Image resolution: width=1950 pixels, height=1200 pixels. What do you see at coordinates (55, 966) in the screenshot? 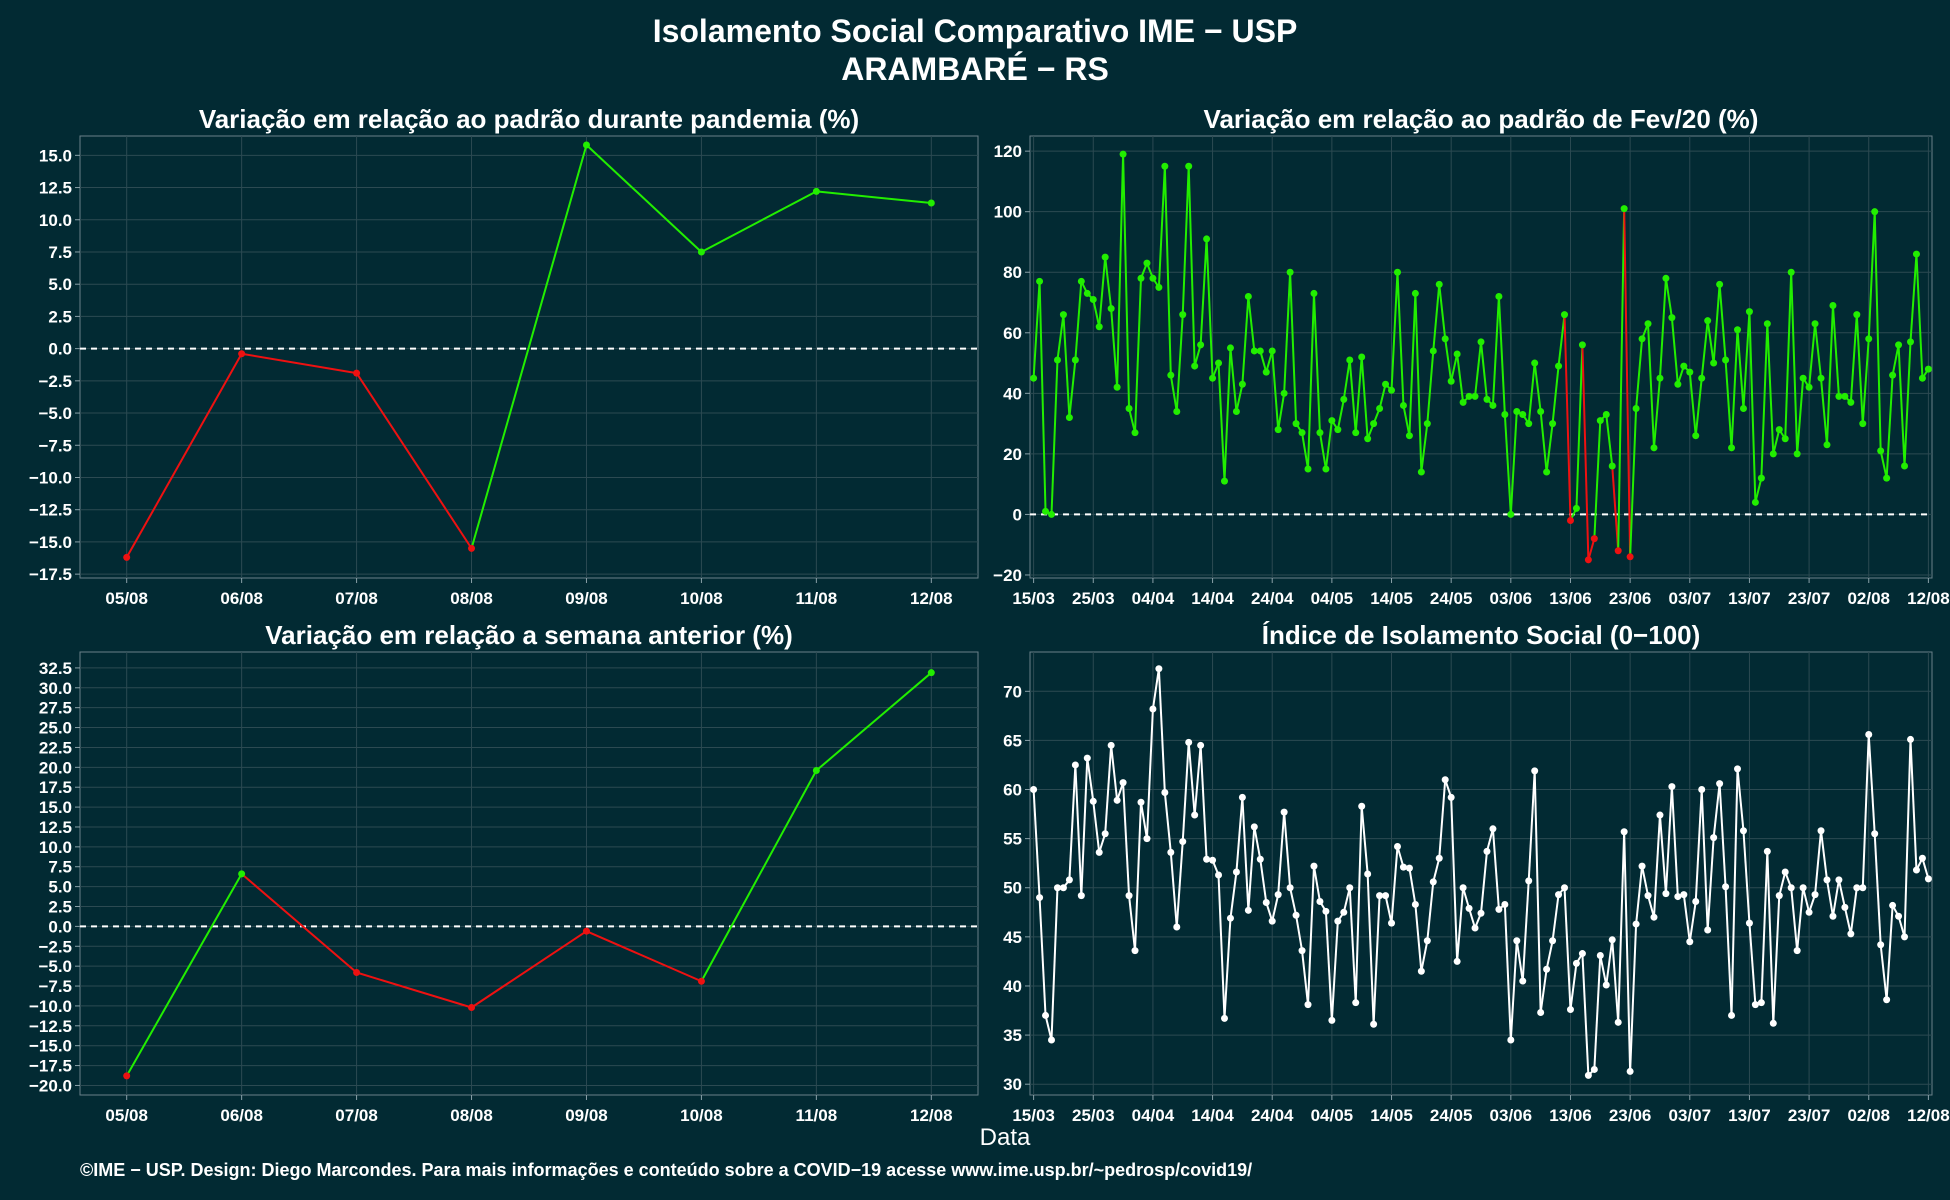
I see `y-tick-label: −5.0` at bounding box center [55, 966].